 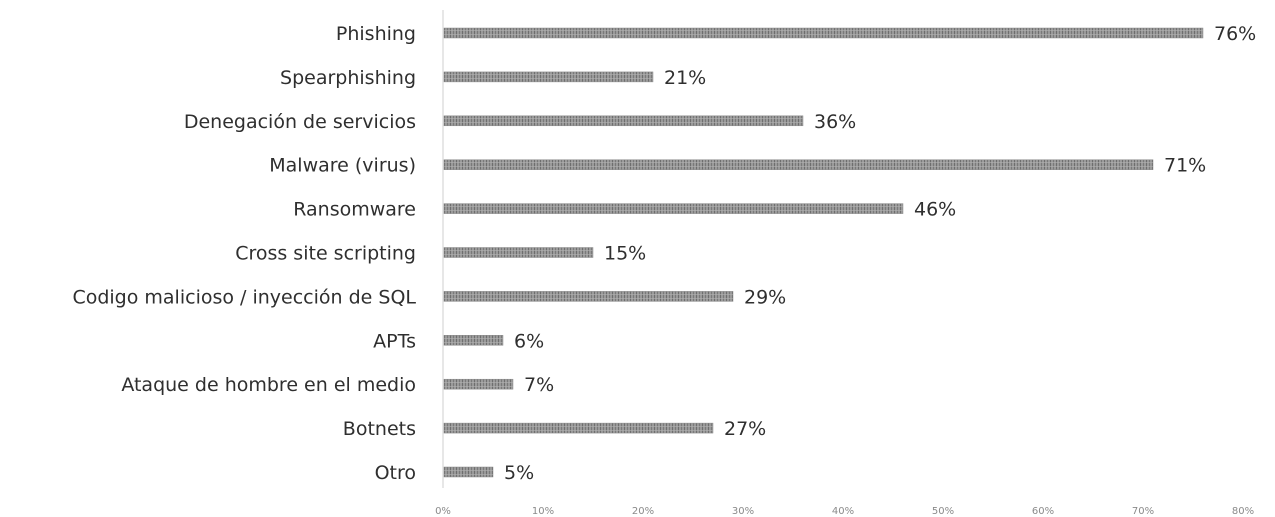 I want to click on x-tick-label: 10%, so click(x=543, y=511).